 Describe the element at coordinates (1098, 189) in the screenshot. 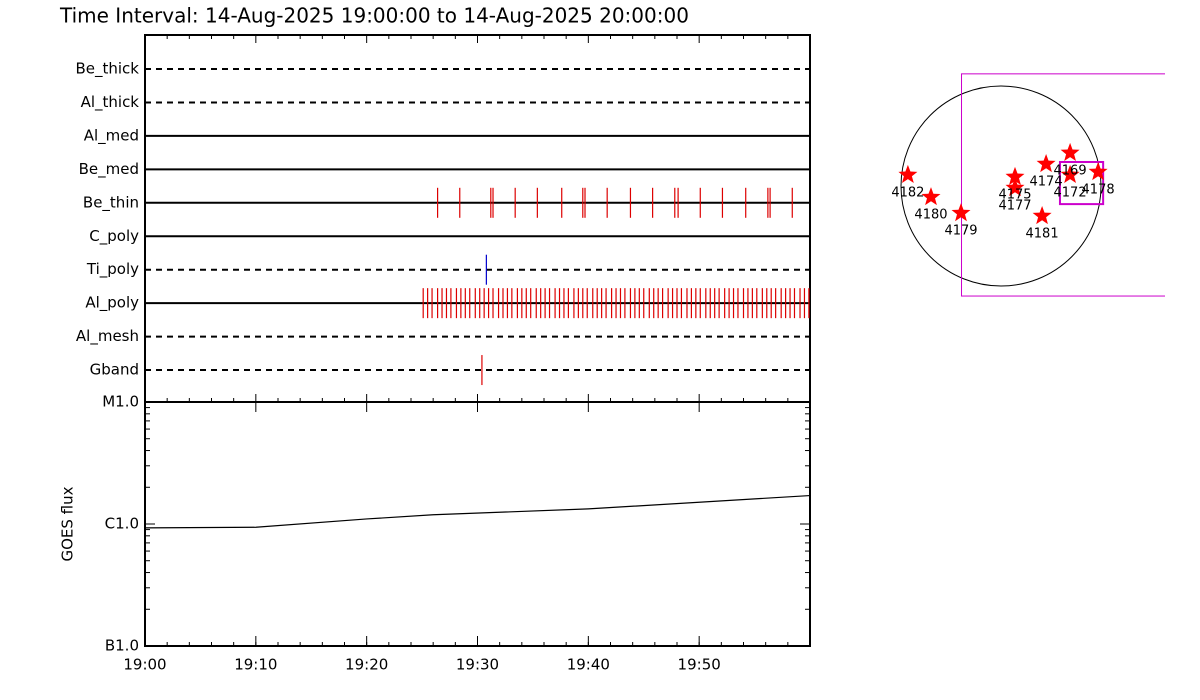

I see `region-label: 4178` at that location.